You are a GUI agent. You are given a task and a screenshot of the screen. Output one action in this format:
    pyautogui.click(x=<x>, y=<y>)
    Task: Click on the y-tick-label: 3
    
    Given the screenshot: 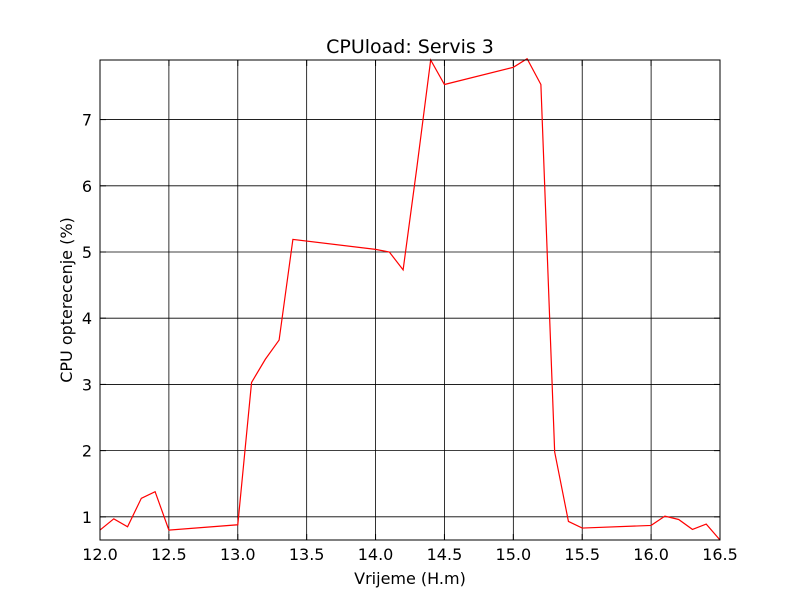 What is the action you would take?
    pyautogui.click(x=87, y=384)
    